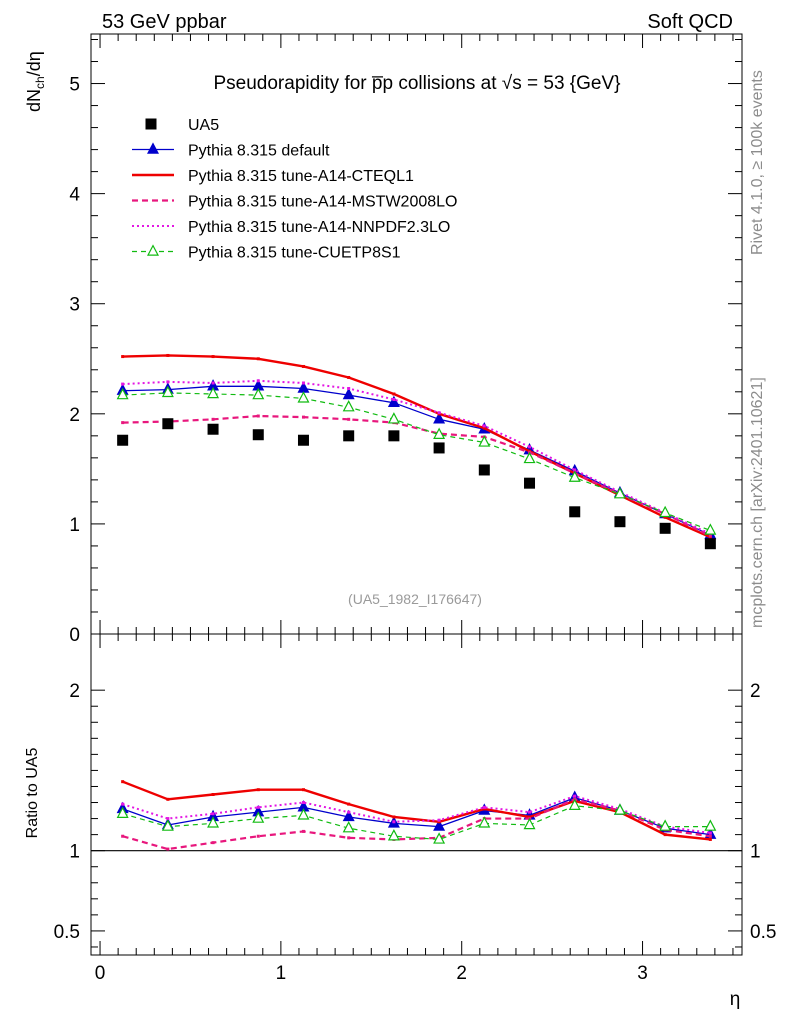 Image resolution: width=786 pixels, height=1024 pixels. What do you see at coordinates (757, 162) in the screenshot?
I see `rivet-version-label: Rivet 4.1.0, ≥ 100k events` at bounding box center [757, 162].